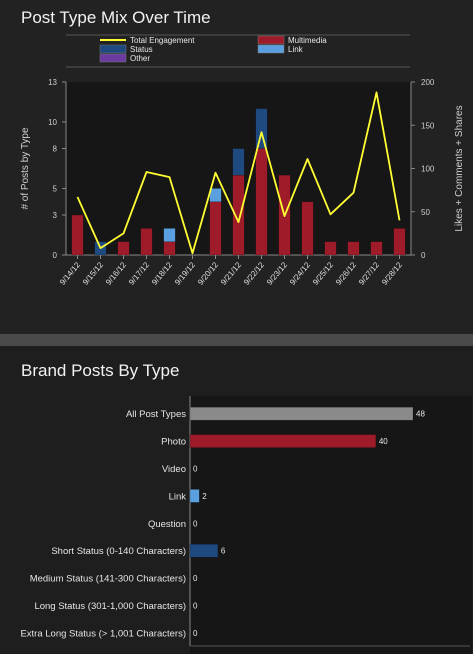  Describe the element at coordinates (178, 496) in the screenshot. I see `category-label: Link` at that location.